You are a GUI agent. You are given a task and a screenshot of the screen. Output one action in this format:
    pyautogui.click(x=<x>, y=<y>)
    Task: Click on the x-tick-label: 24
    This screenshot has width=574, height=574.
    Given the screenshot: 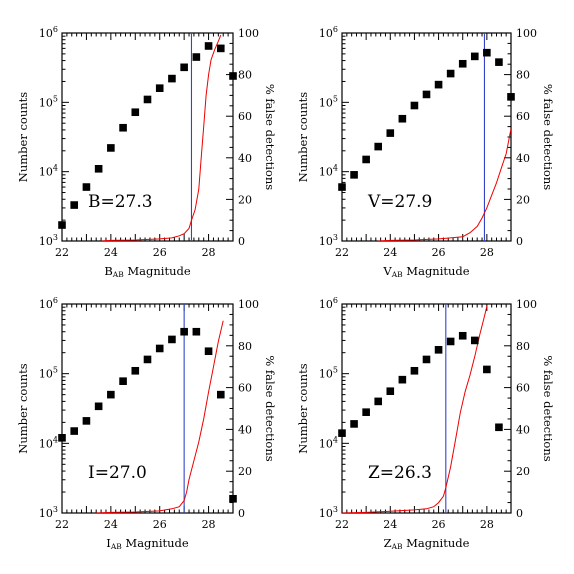 What is the action you would take?
    pyautogui.click(x=390, y=524)
    